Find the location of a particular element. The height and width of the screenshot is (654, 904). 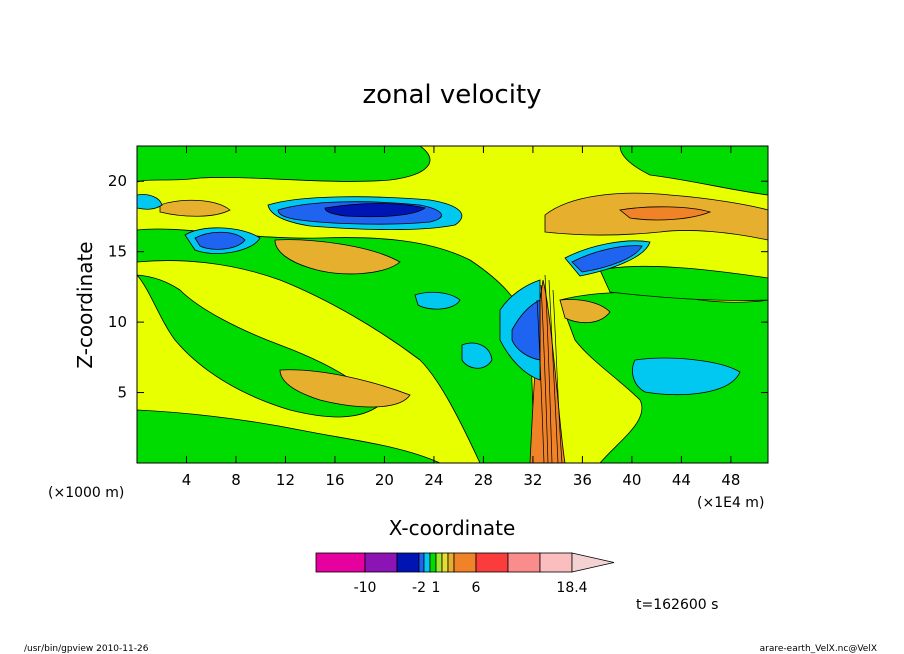

colorbar-labels: -10 -2 1 6 18.4 is located at coordinates (471, 588).